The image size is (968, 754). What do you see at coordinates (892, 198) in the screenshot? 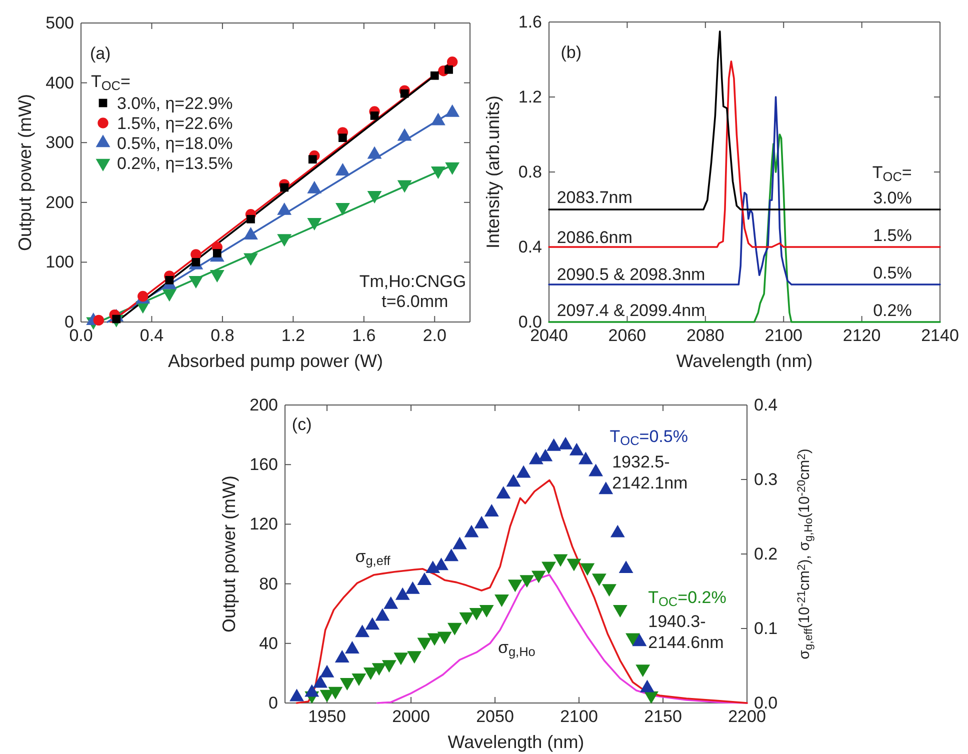
I see `series-label: 3.0%` at bounding box center [892, 198].